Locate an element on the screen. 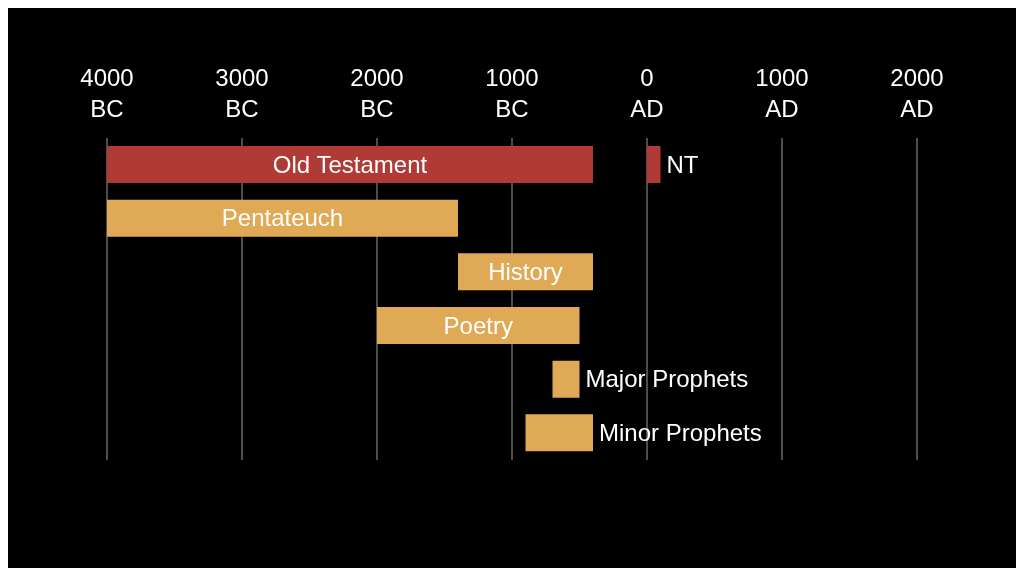  series-label: NT is located at coordinates (682, 164).